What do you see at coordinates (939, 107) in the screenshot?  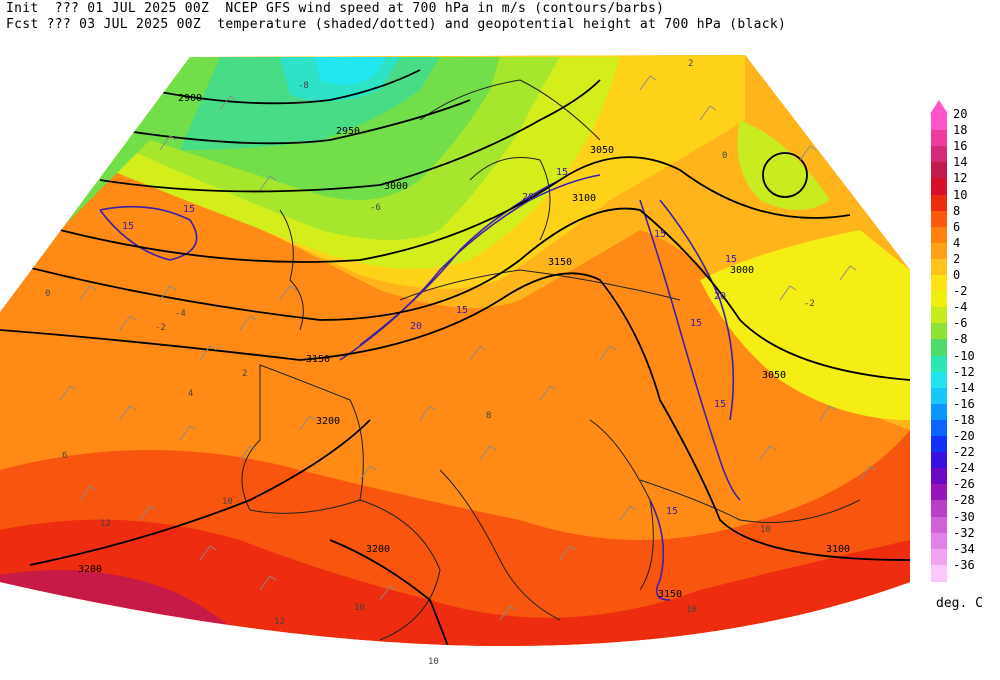 I see `legend-arrow-up-icon` at bounding box center [939, 107].